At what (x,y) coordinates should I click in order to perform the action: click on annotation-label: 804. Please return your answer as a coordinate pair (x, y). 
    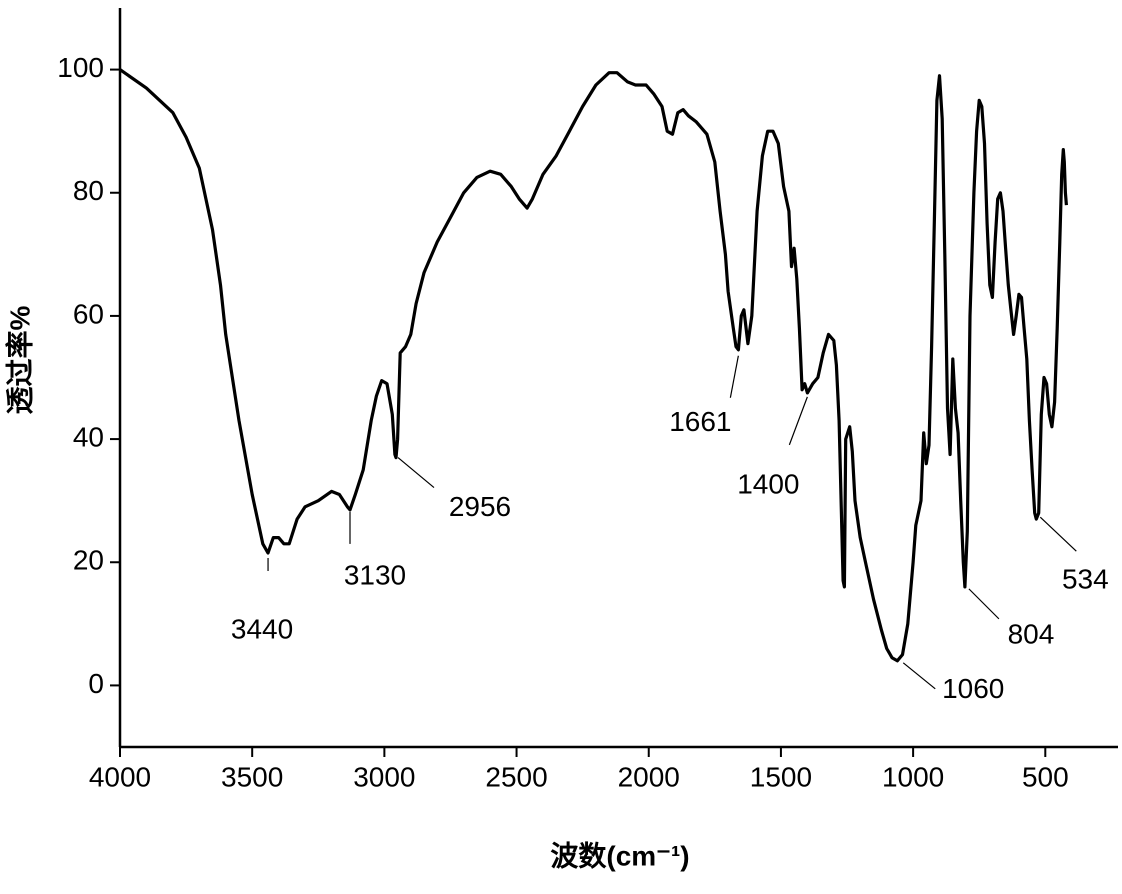
    Looking at the image, I should click on (1031, 633).